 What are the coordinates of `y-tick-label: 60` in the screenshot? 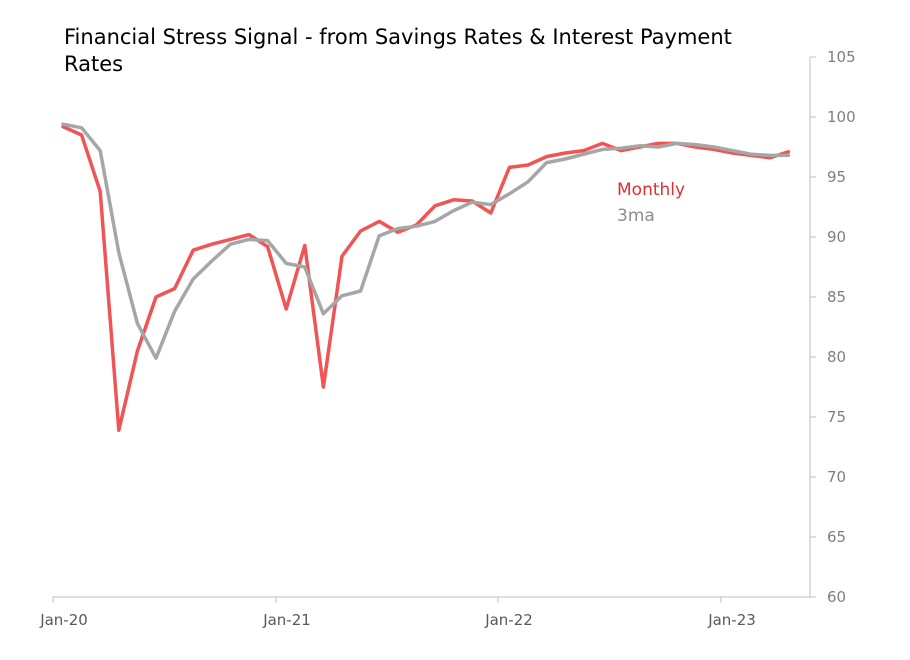 It's located at (836, 597).